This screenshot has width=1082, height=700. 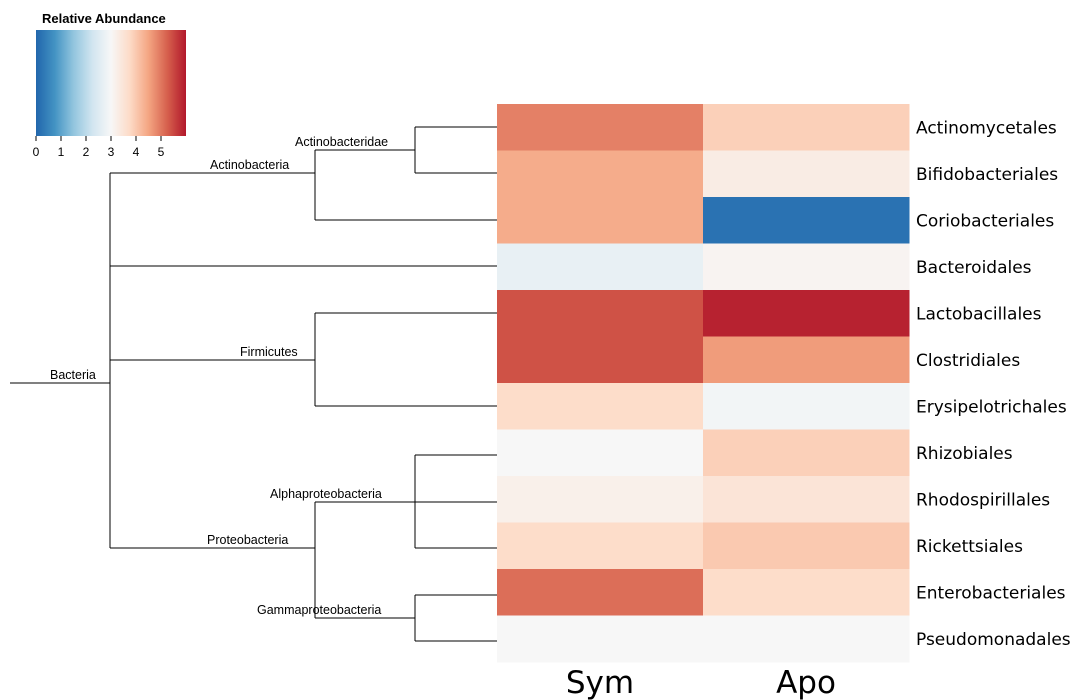 I want to click on color-legend: Relative Abundance 0 1 2 3 4 5, so click(x=109, y=85).